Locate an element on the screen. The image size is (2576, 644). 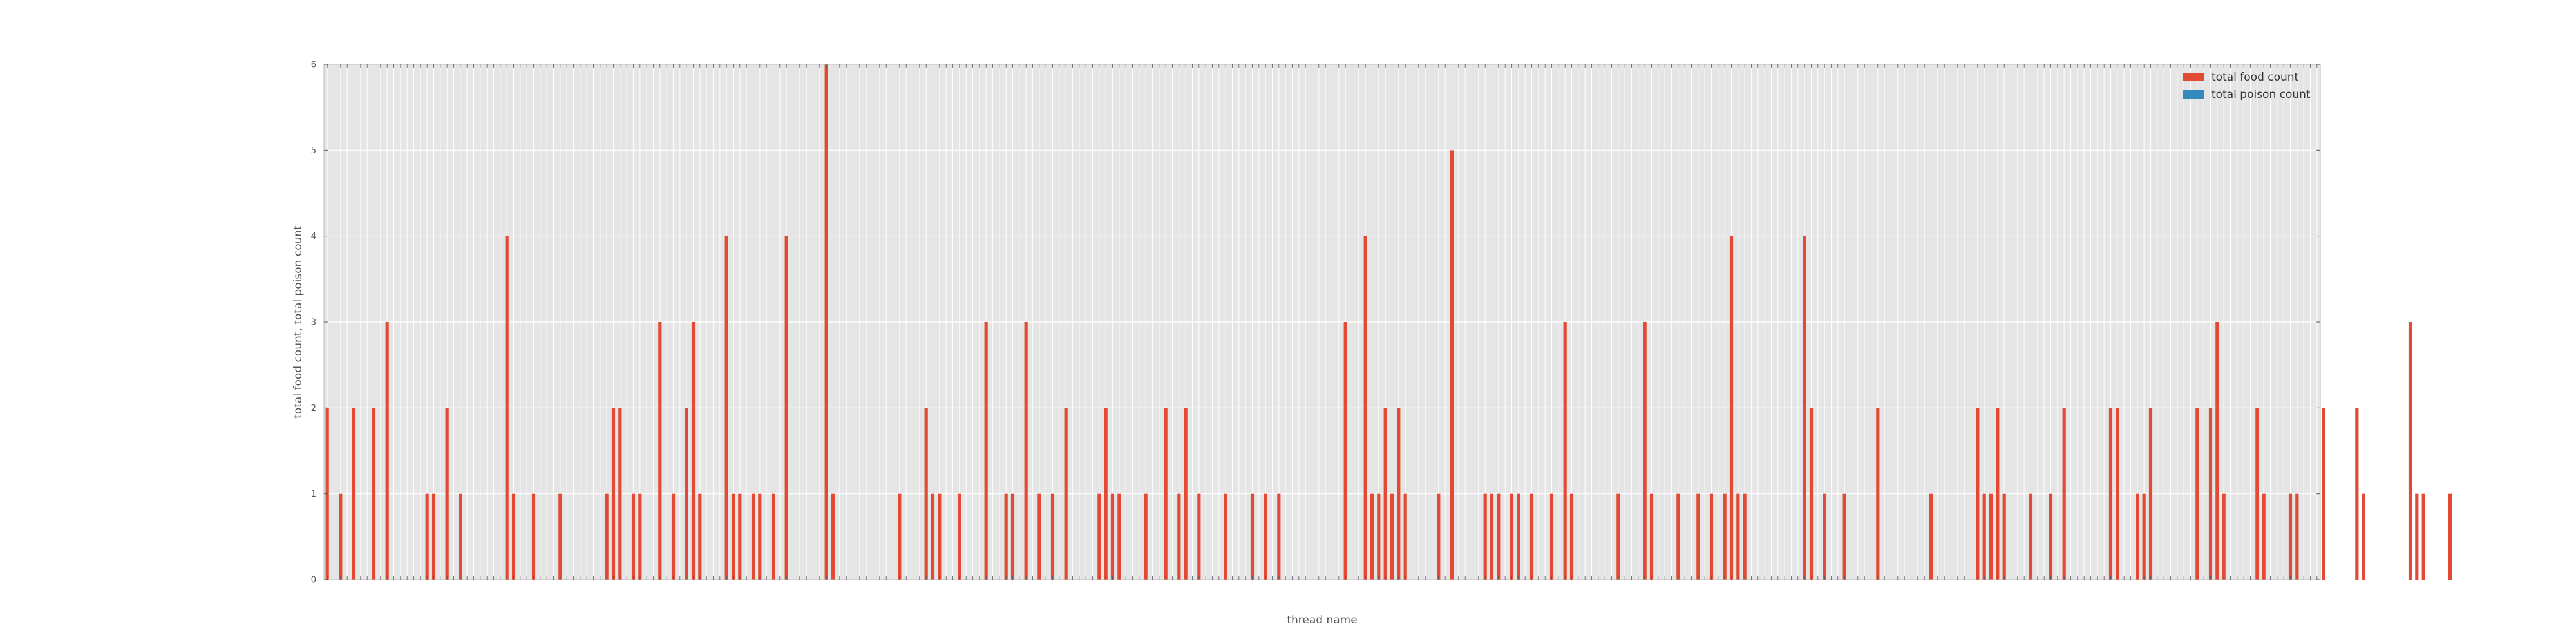
legend: total food count total poison count is located at coordinates (2247, 86).